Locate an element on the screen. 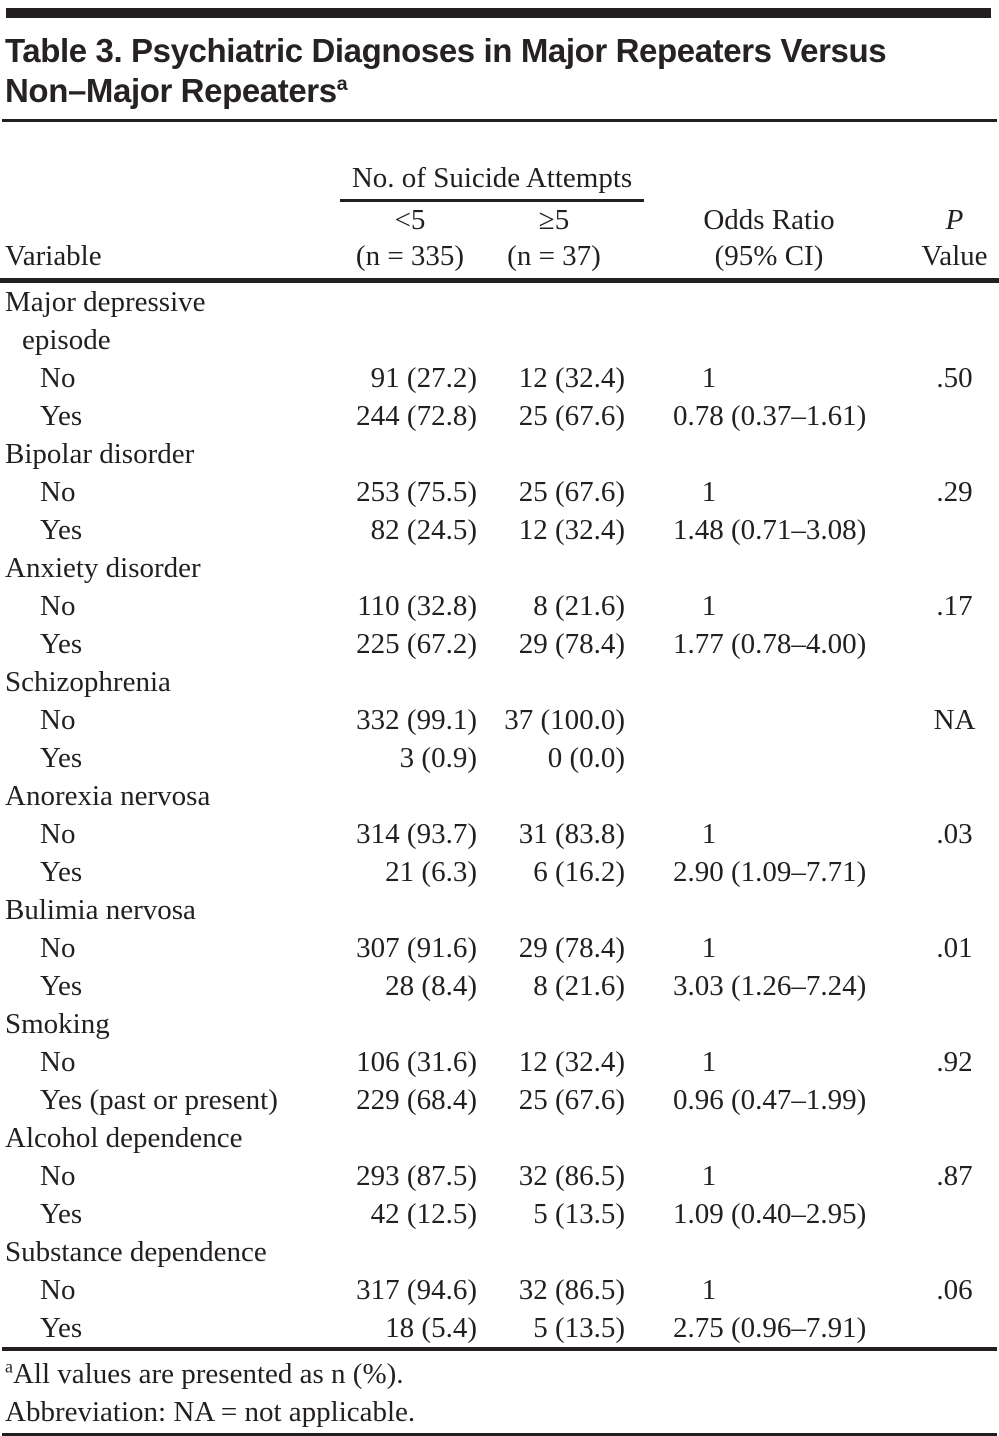 The height and width of the screenshot is (1436, 999). table-row: Anxiety disorder is located at coordinates (499, 568).